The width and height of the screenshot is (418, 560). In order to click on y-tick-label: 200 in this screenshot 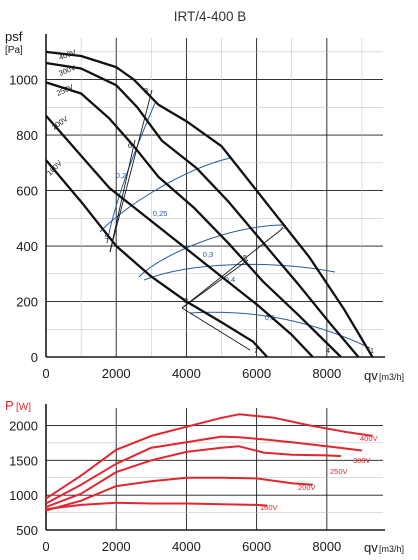, I will do `click(27, 302)`.